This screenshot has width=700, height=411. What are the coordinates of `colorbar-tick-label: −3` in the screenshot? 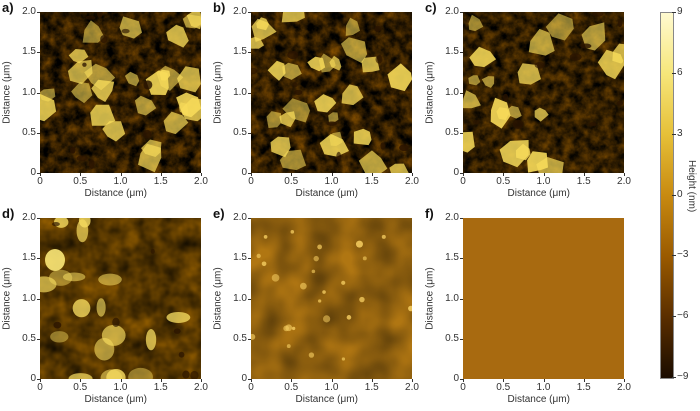 It's located at (683, 255).